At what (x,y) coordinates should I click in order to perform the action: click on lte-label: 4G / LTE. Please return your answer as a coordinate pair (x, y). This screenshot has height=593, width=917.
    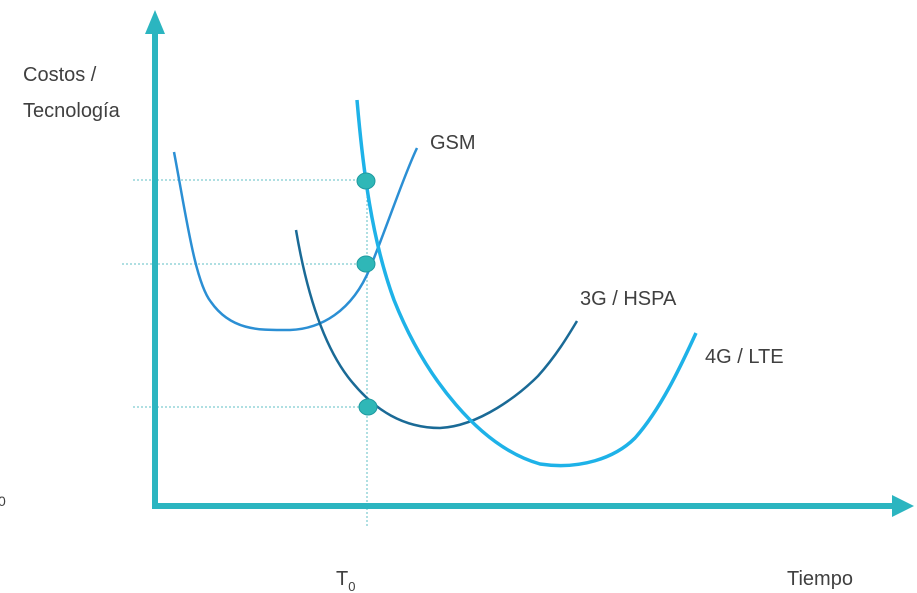
    Looking at the image, I should click on (744, 357).